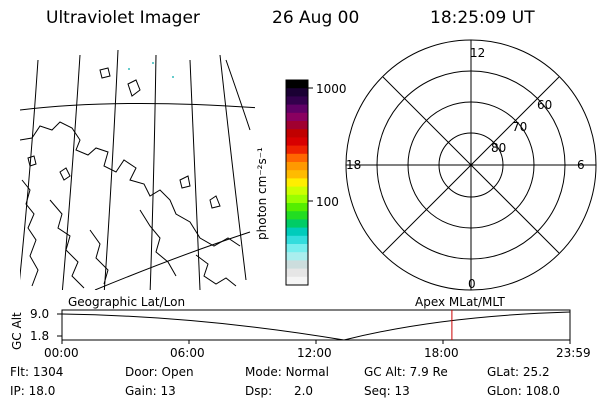 The width and height of the screenshot is (600, 400). What do you see at coordinates (314, 353) in the screenshot?
I see `time-tick-12: 12:00` at bounding box center [314, 353].